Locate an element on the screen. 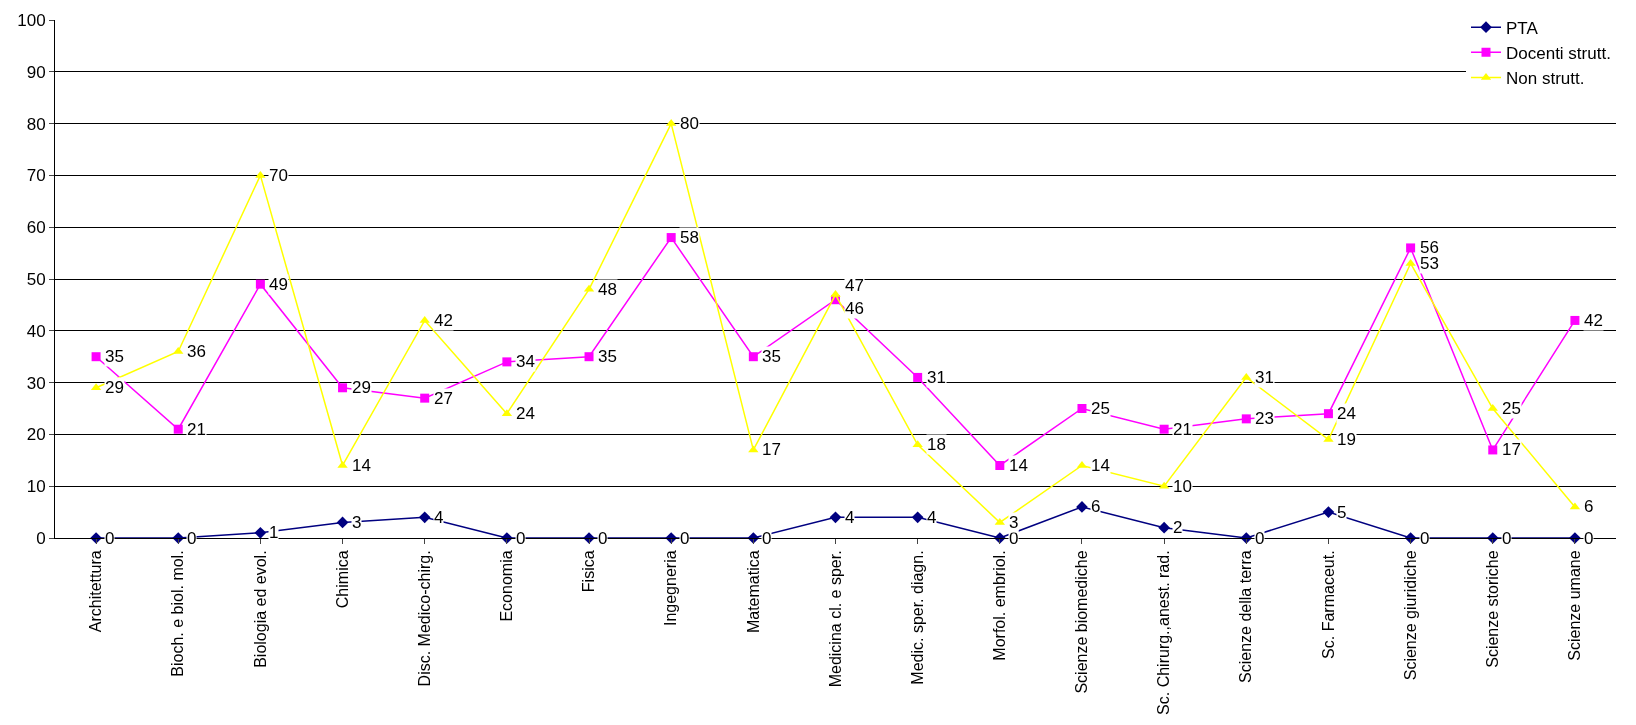 The image size is (1636, 725). y-tick-label: 40 is located at coordinates (36, 331).